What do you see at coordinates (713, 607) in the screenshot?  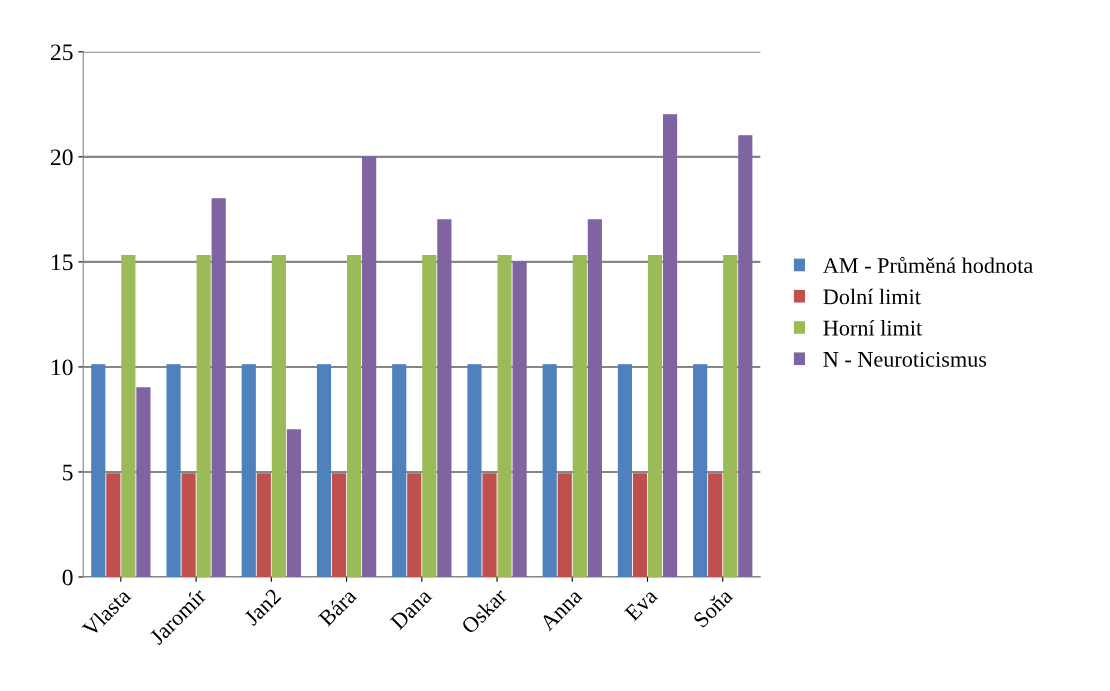 I see `x-tick-label: Soňa` at bounding box center [713, 607].